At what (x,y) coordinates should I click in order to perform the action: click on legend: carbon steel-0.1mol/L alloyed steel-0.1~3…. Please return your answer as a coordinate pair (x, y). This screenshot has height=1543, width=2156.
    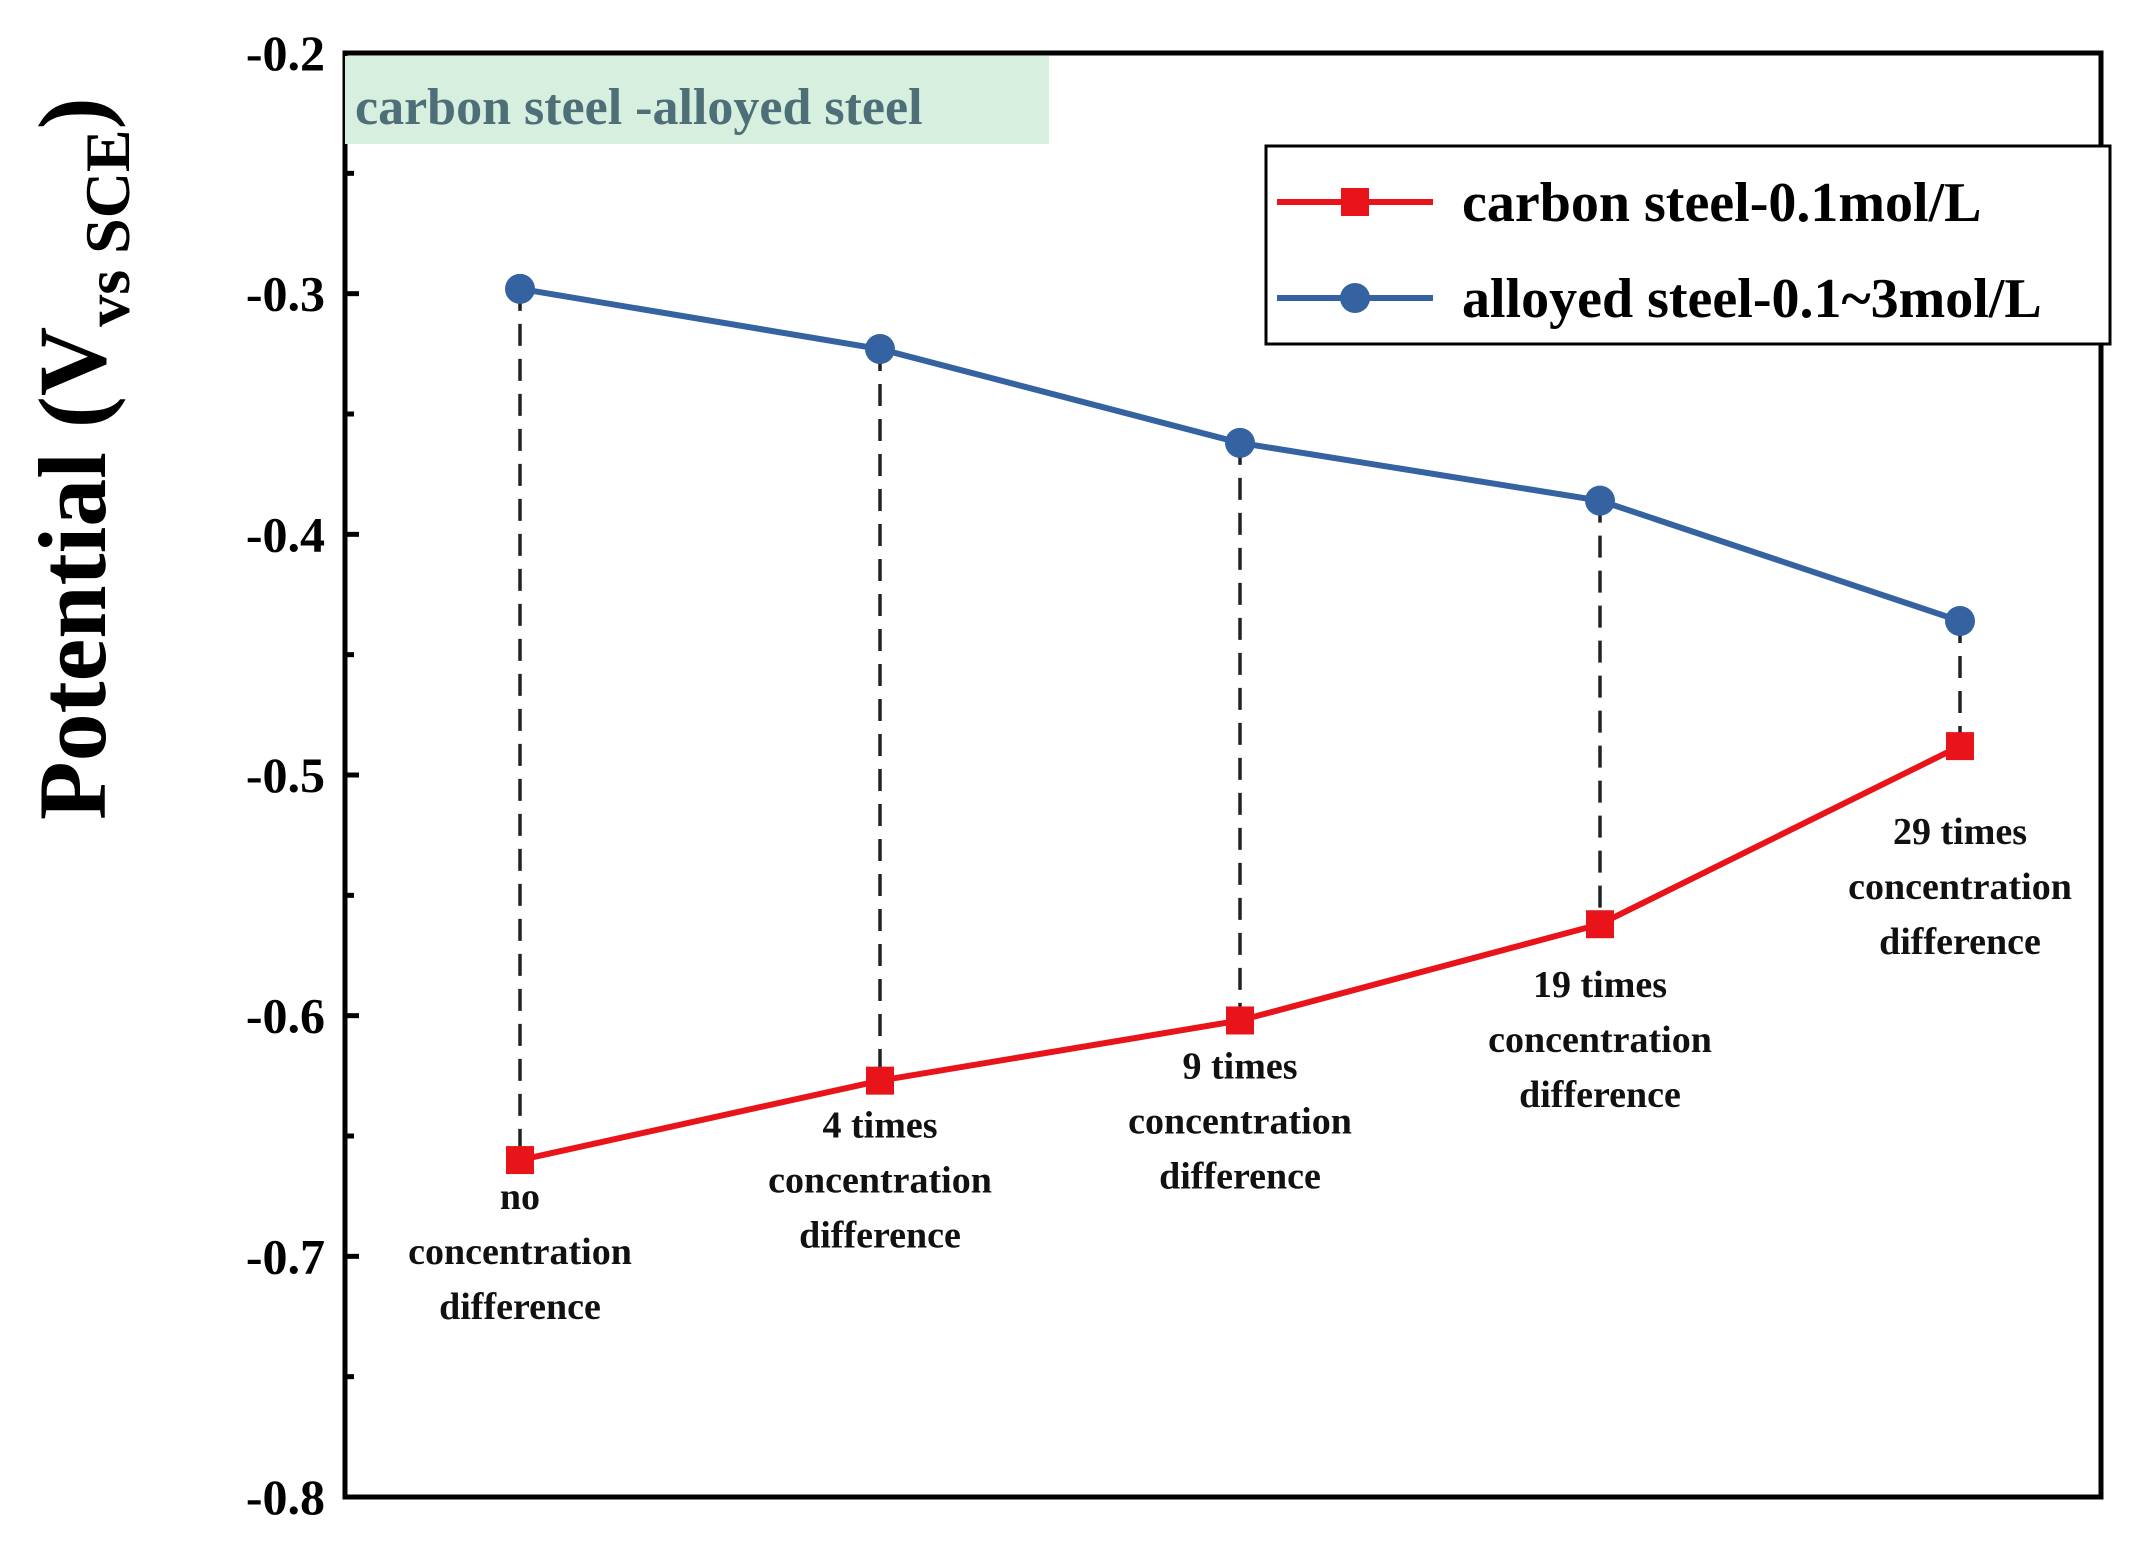
    Looking at the image, I should click on (1688, 245).